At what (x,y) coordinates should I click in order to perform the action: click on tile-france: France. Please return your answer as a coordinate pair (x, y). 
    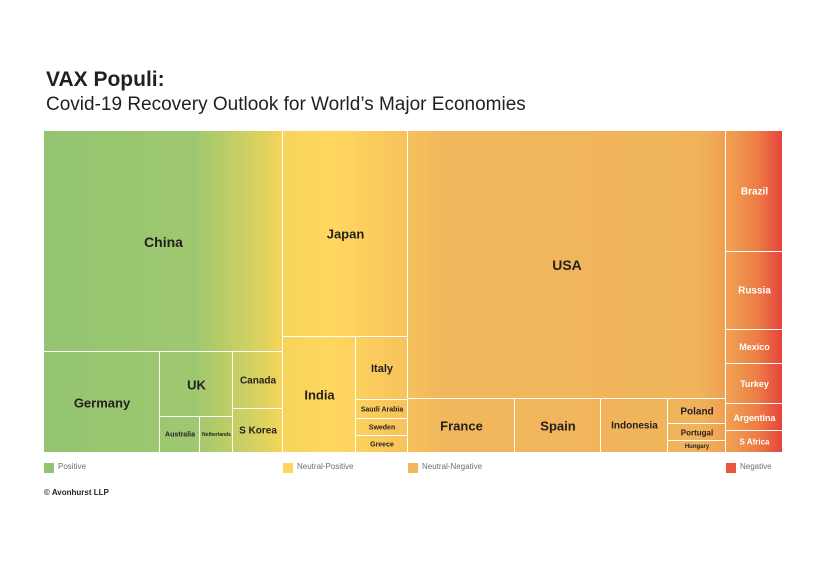
    Looking at the image, I should click on (461, 426).